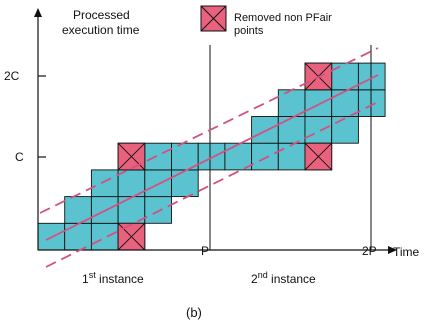 The height and width of the screenshot is (329, 427). I want to click on x-axis-label: Time, so click(406, 252).